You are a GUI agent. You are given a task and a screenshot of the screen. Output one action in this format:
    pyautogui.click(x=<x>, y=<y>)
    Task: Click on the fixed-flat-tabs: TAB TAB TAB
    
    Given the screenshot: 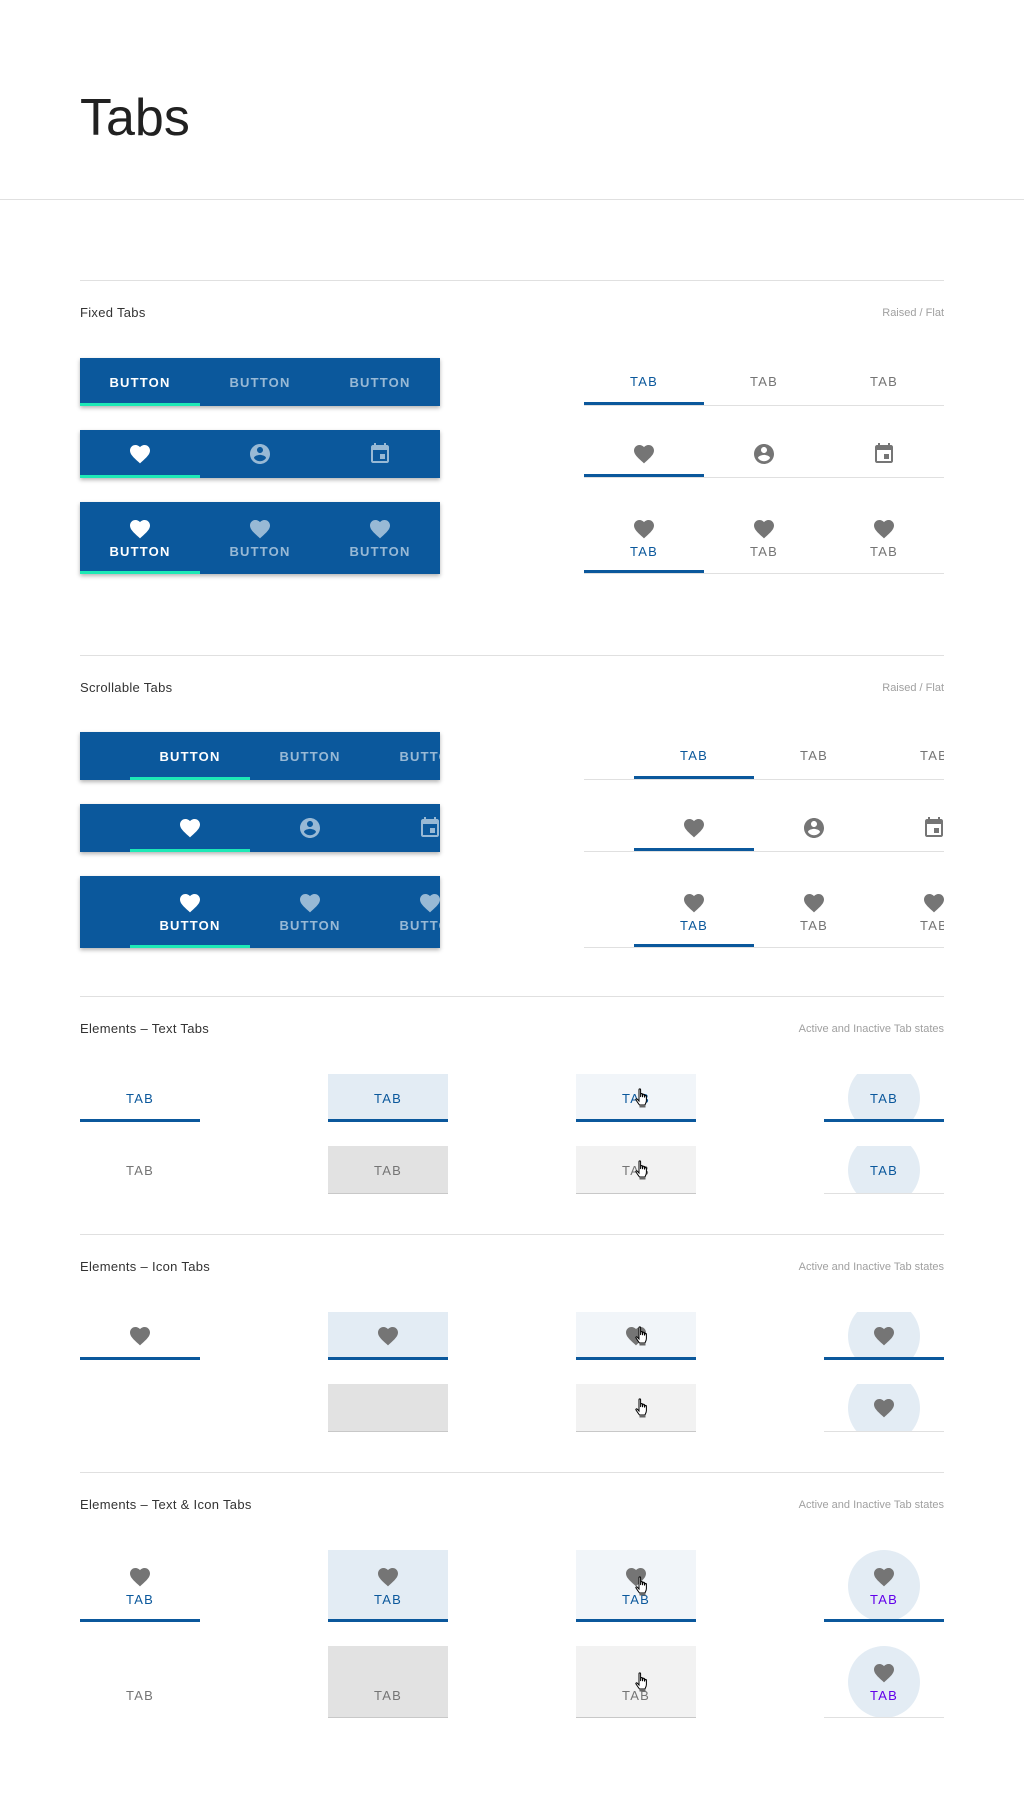 What is the action you would take?
    pyautogui.click(x=764, y=382)
    